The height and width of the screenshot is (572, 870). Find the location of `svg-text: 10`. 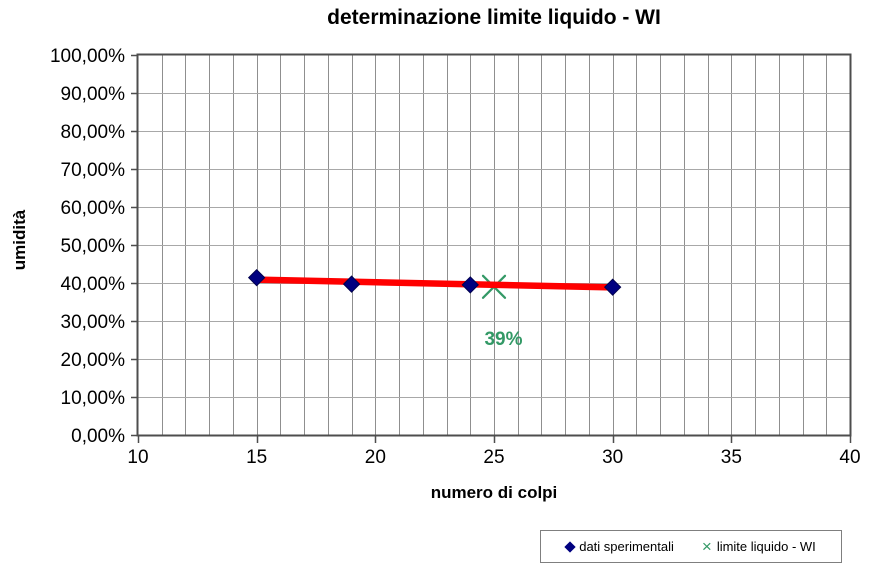

svg-text: 10 is located at coordinates (137, 457).